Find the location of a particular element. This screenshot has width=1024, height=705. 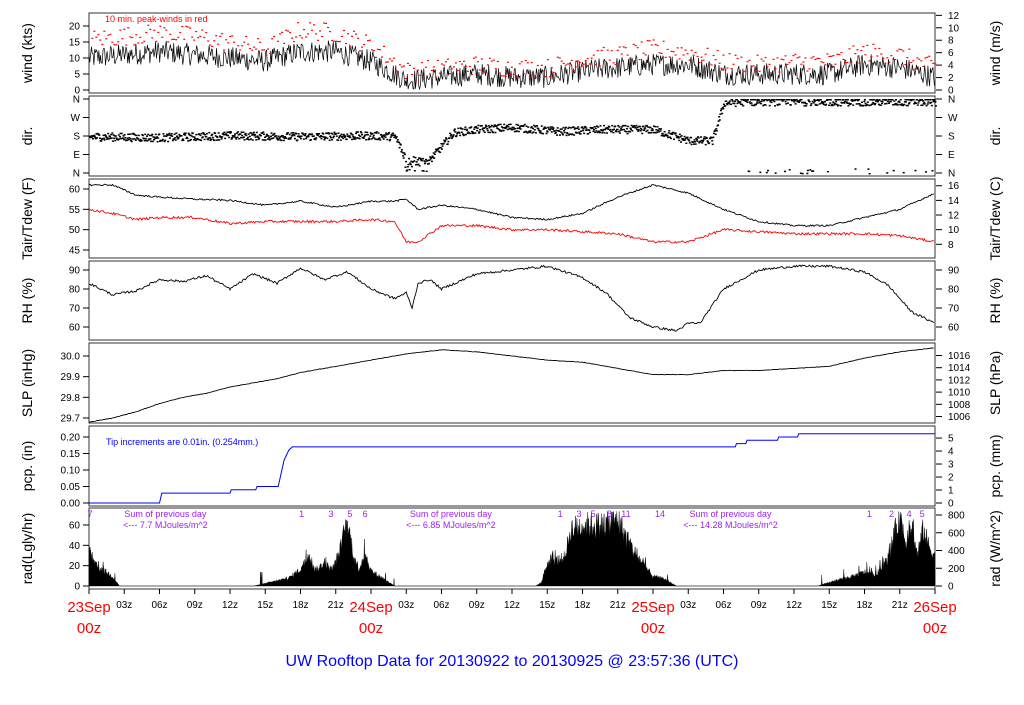

rad-sum-value: <--- 7.7 MJoules/m^2 is located at coordinates (165, 525).